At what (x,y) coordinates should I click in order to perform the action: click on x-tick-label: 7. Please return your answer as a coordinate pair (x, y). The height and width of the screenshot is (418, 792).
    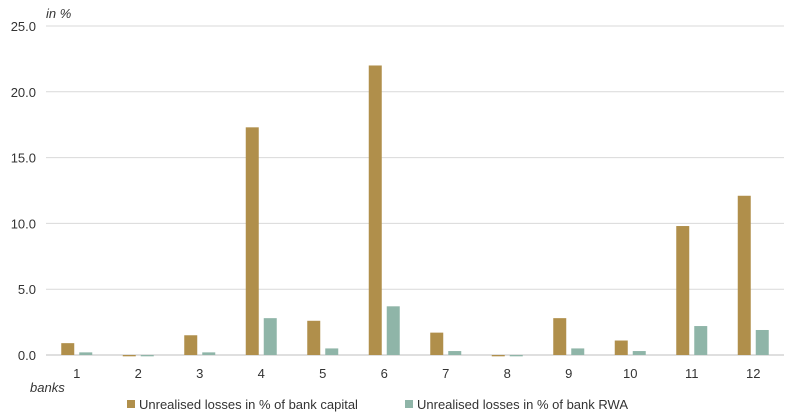
    Looking at the image, I should click on (445, 373).